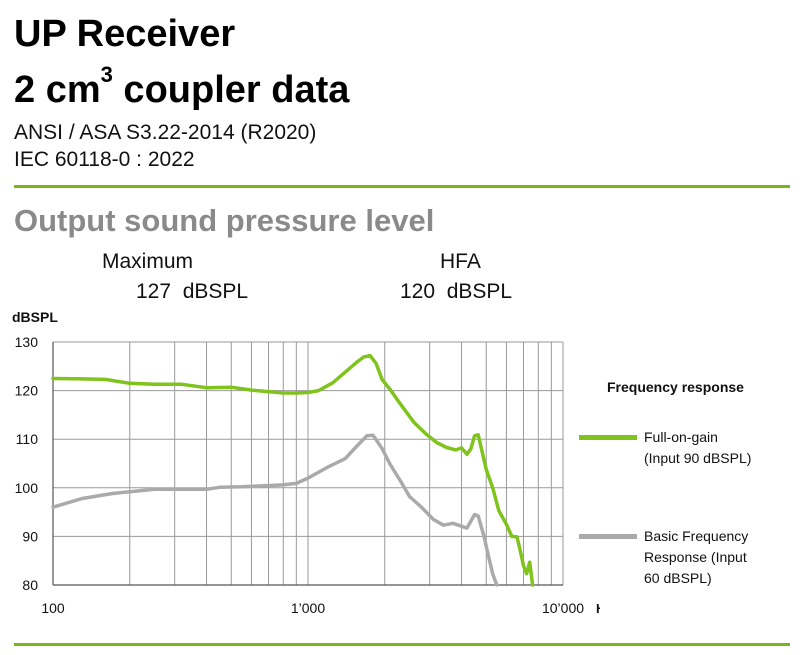 The height and width of the screenshot is (655, 800). What do you see at coordinates (27, 439) in the screenshot?
I see `y-tick-label: 110` at bounding box center [27, 439].